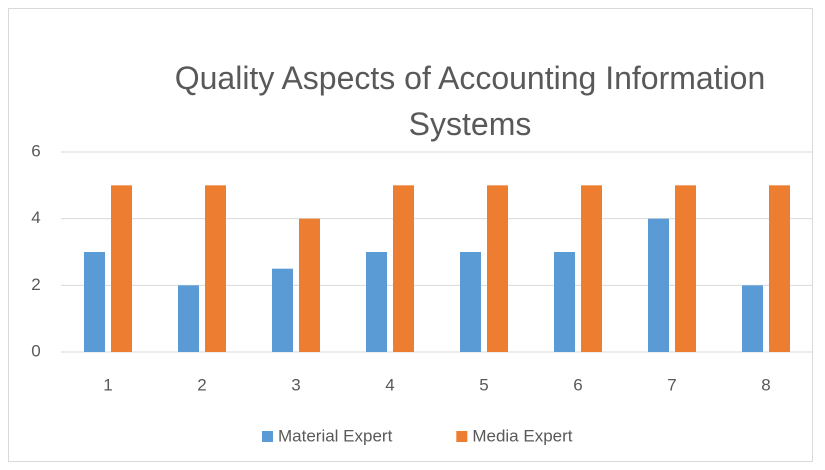 This screenshot has width=825, height=470. What do you see at coordinates (35, 350) in the screenshot?
I see `y-tick-label: 0` at bounding box center [35, 350].